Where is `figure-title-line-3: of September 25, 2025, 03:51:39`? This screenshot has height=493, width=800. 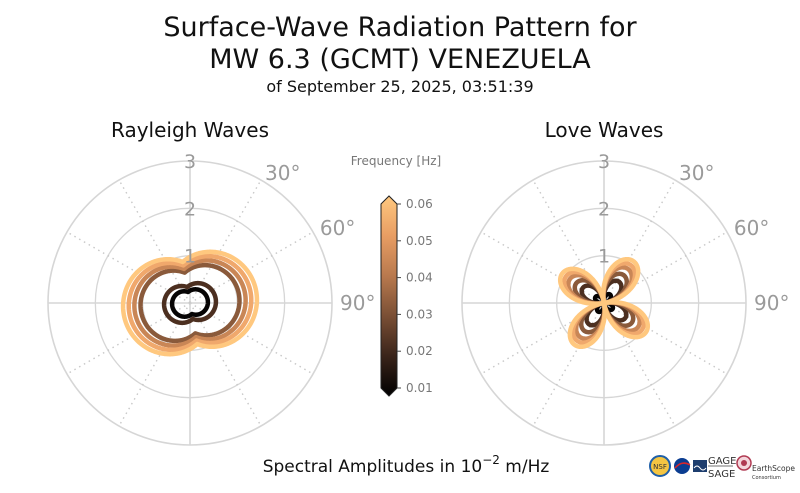 figure-title-line-3: of September 25, 2025, 03:51:39 is located at coordinates (399, 86).